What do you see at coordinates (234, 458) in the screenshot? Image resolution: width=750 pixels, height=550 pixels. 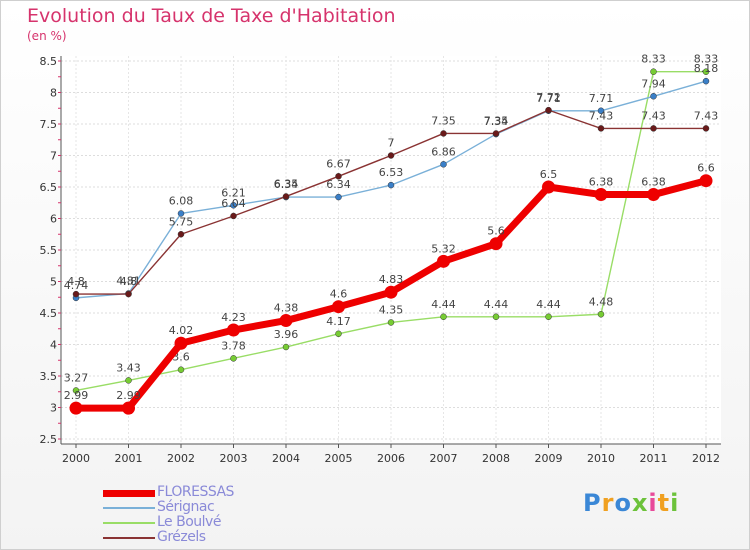 I see `x-tick-label: 2003` at bounding box center [234, 458].